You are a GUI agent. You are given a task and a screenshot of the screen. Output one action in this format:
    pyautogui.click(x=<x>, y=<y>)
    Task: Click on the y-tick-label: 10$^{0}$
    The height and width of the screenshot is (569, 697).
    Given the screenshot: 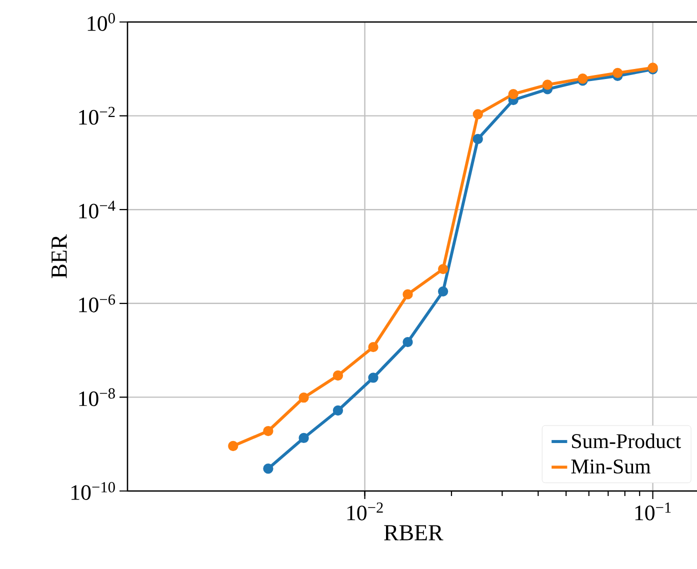 What is the action you would take?
    pyautogui.click(x=101, y=22)
    